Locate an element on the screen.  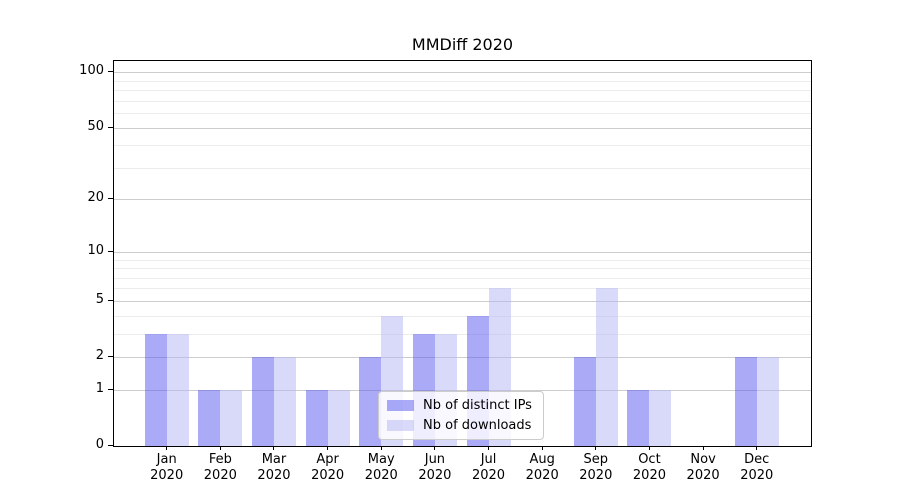
bar-nb-of-downloads-jan-2020 is located at coordinates (177, 389).